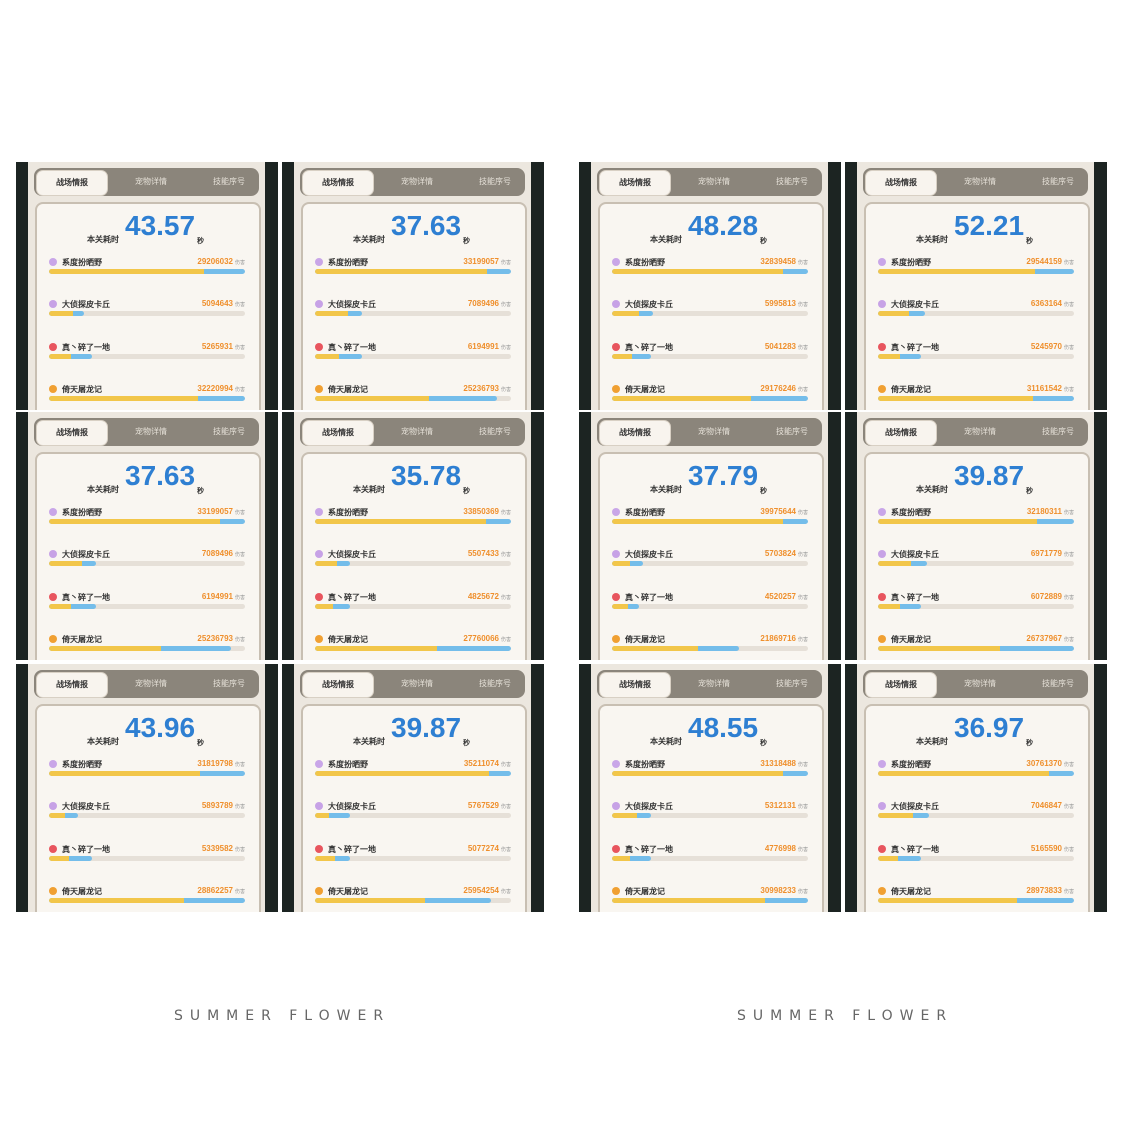 The height and width of the screenshot is (1124, 1124). Describe the element at coordinates (217, 303) in the screenshot. I see `damage-value: 5094643` at that location.